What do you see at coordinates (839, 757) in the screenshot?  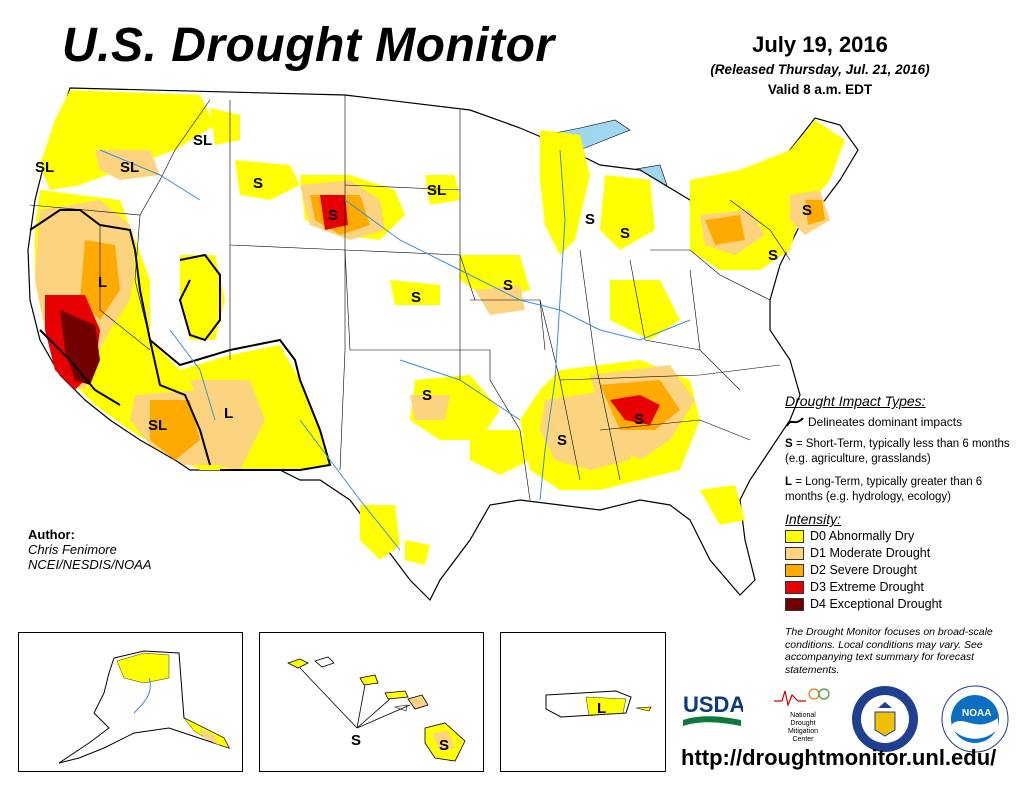 I see `monitor-url: http://droughtmonitor.unl.edu/` at bounding box center [839, 757].